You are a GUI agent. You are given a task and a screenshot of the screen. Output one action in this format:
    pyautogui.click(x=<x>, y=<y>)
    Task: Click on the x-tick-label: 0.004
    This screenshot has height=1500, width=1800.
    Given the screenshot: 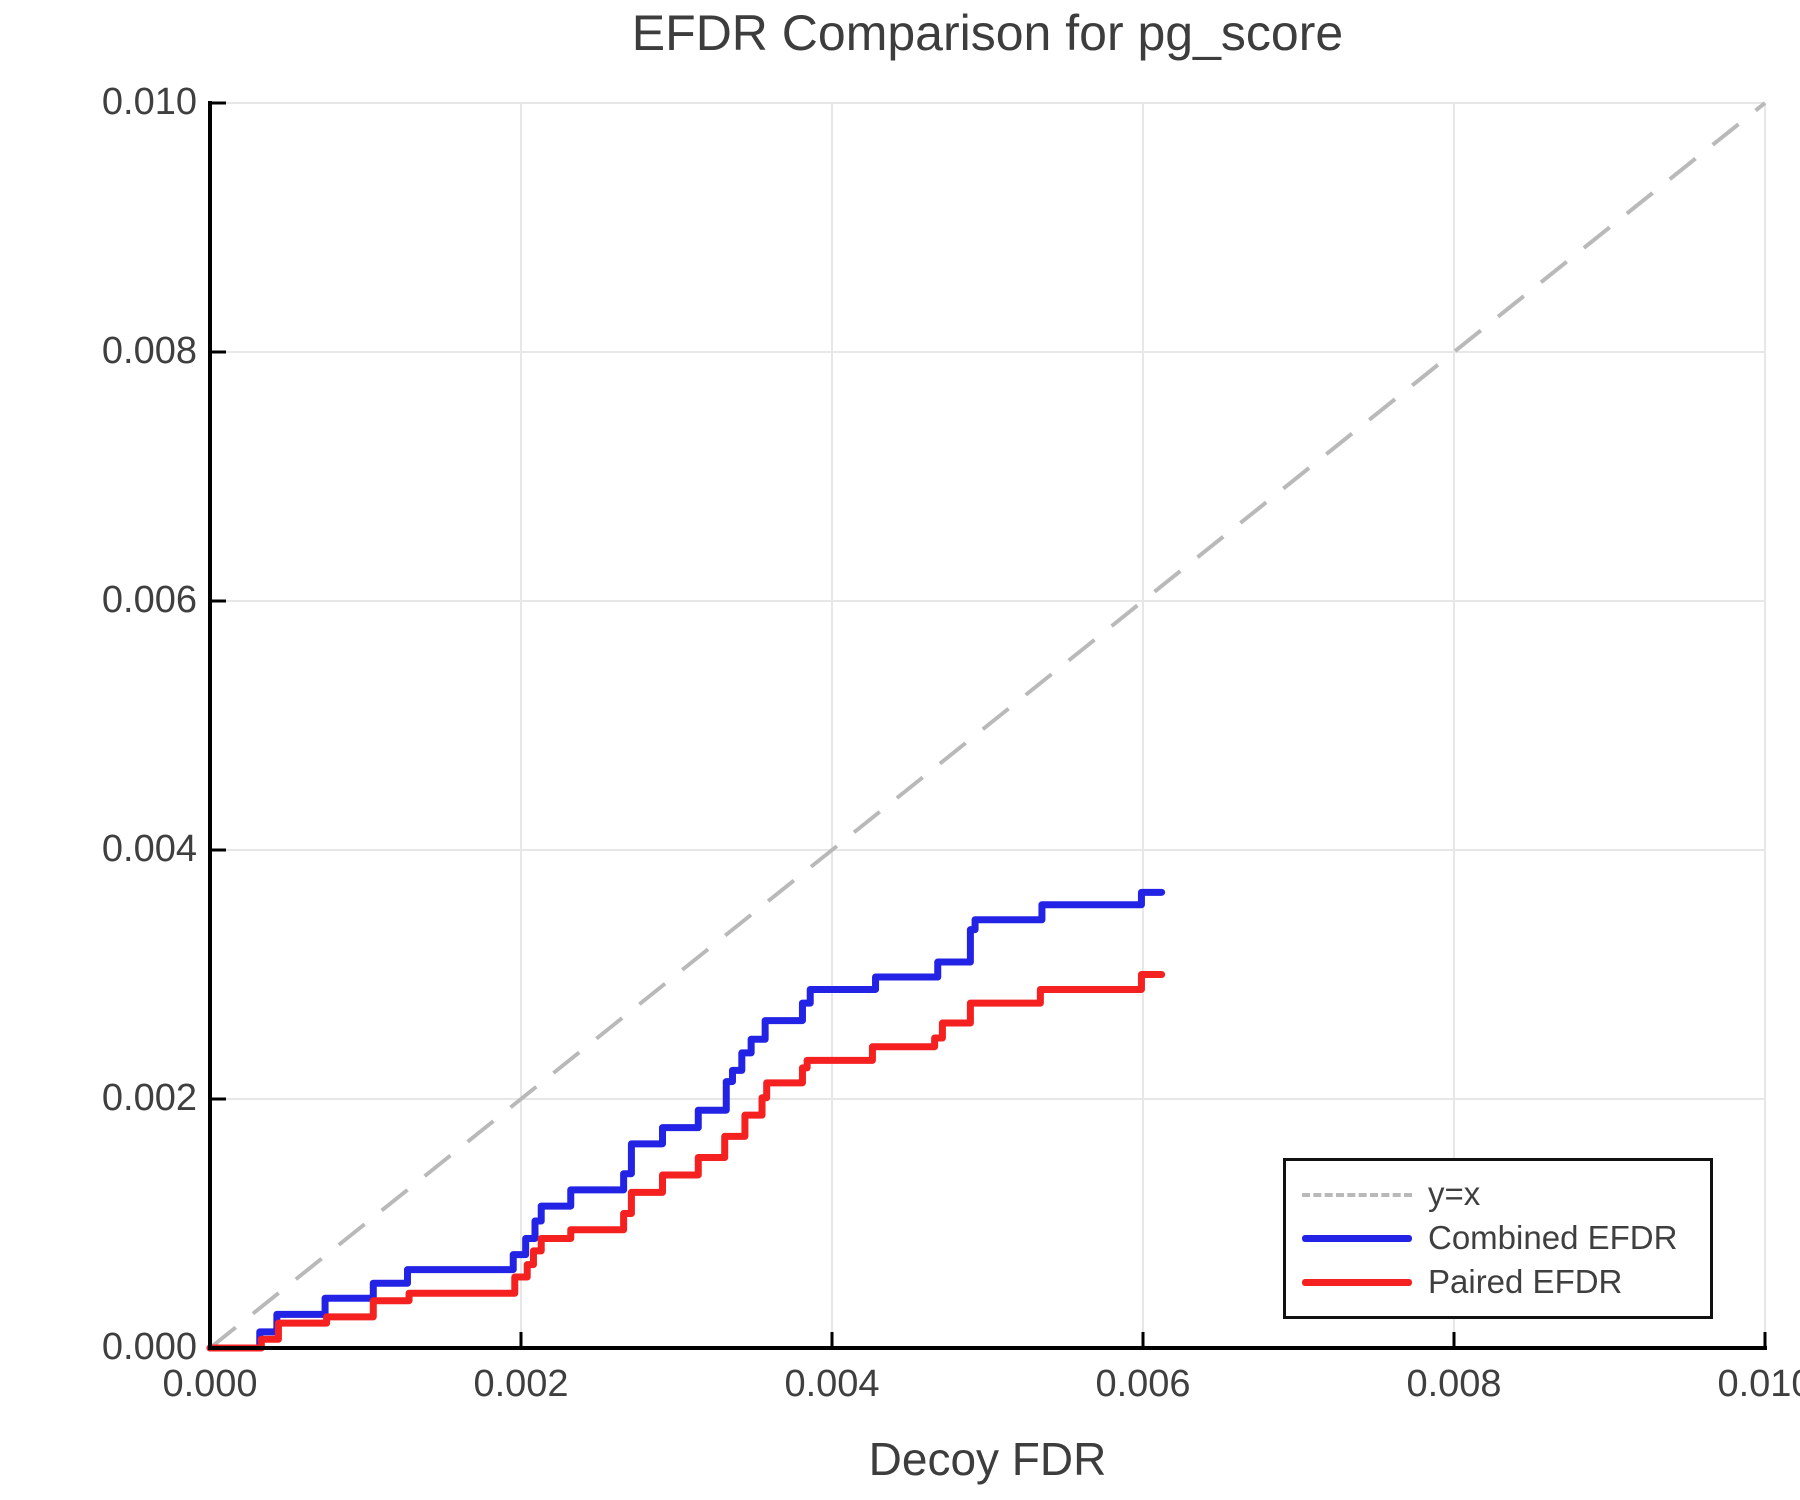 What is the action you would take?
    pyautogui.click(x=832, y=1384)
    